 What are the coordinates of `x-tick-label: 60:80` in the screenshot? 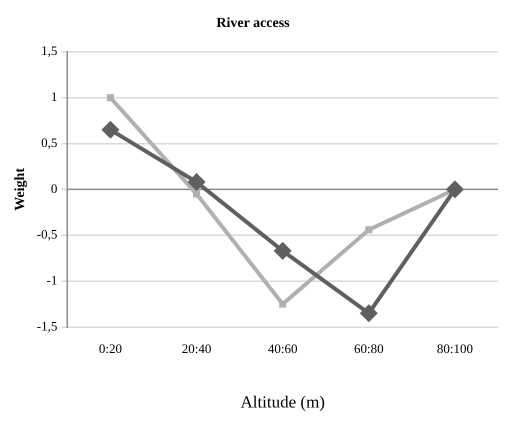 It's located at (369, 348).